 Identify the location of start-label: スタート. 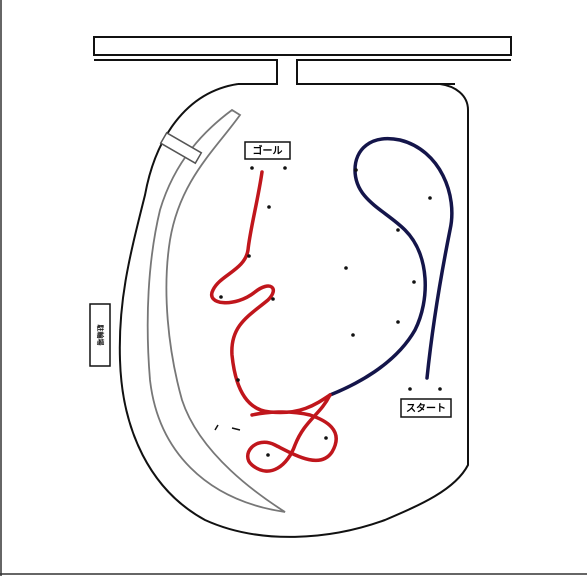
(426, 408).